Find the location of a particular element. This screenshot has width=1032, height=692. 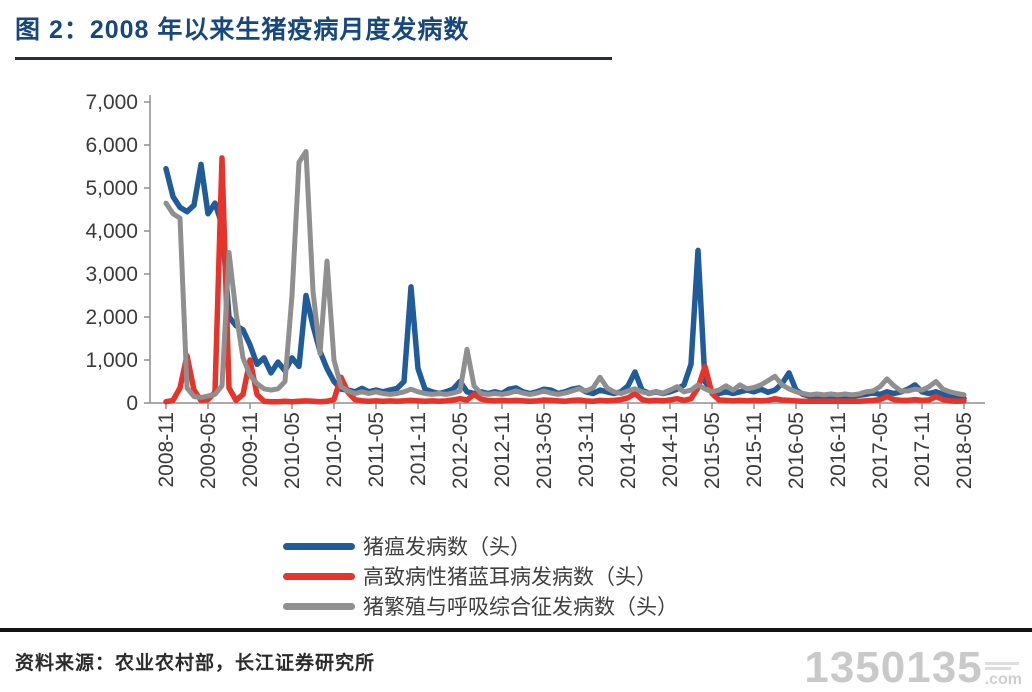

y-tick-label: 0 is located at coordinates (132, 403).